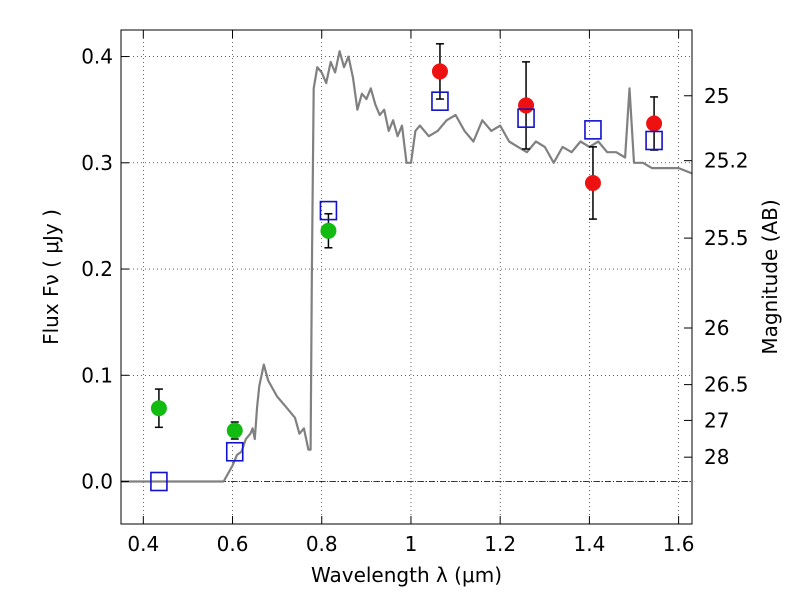 This screenshot has width=800, height=605. What do you see at coordinates (716, 328) in the screenshot?
I see `mag-tick-label: 26` at bounding box center [716, 328].